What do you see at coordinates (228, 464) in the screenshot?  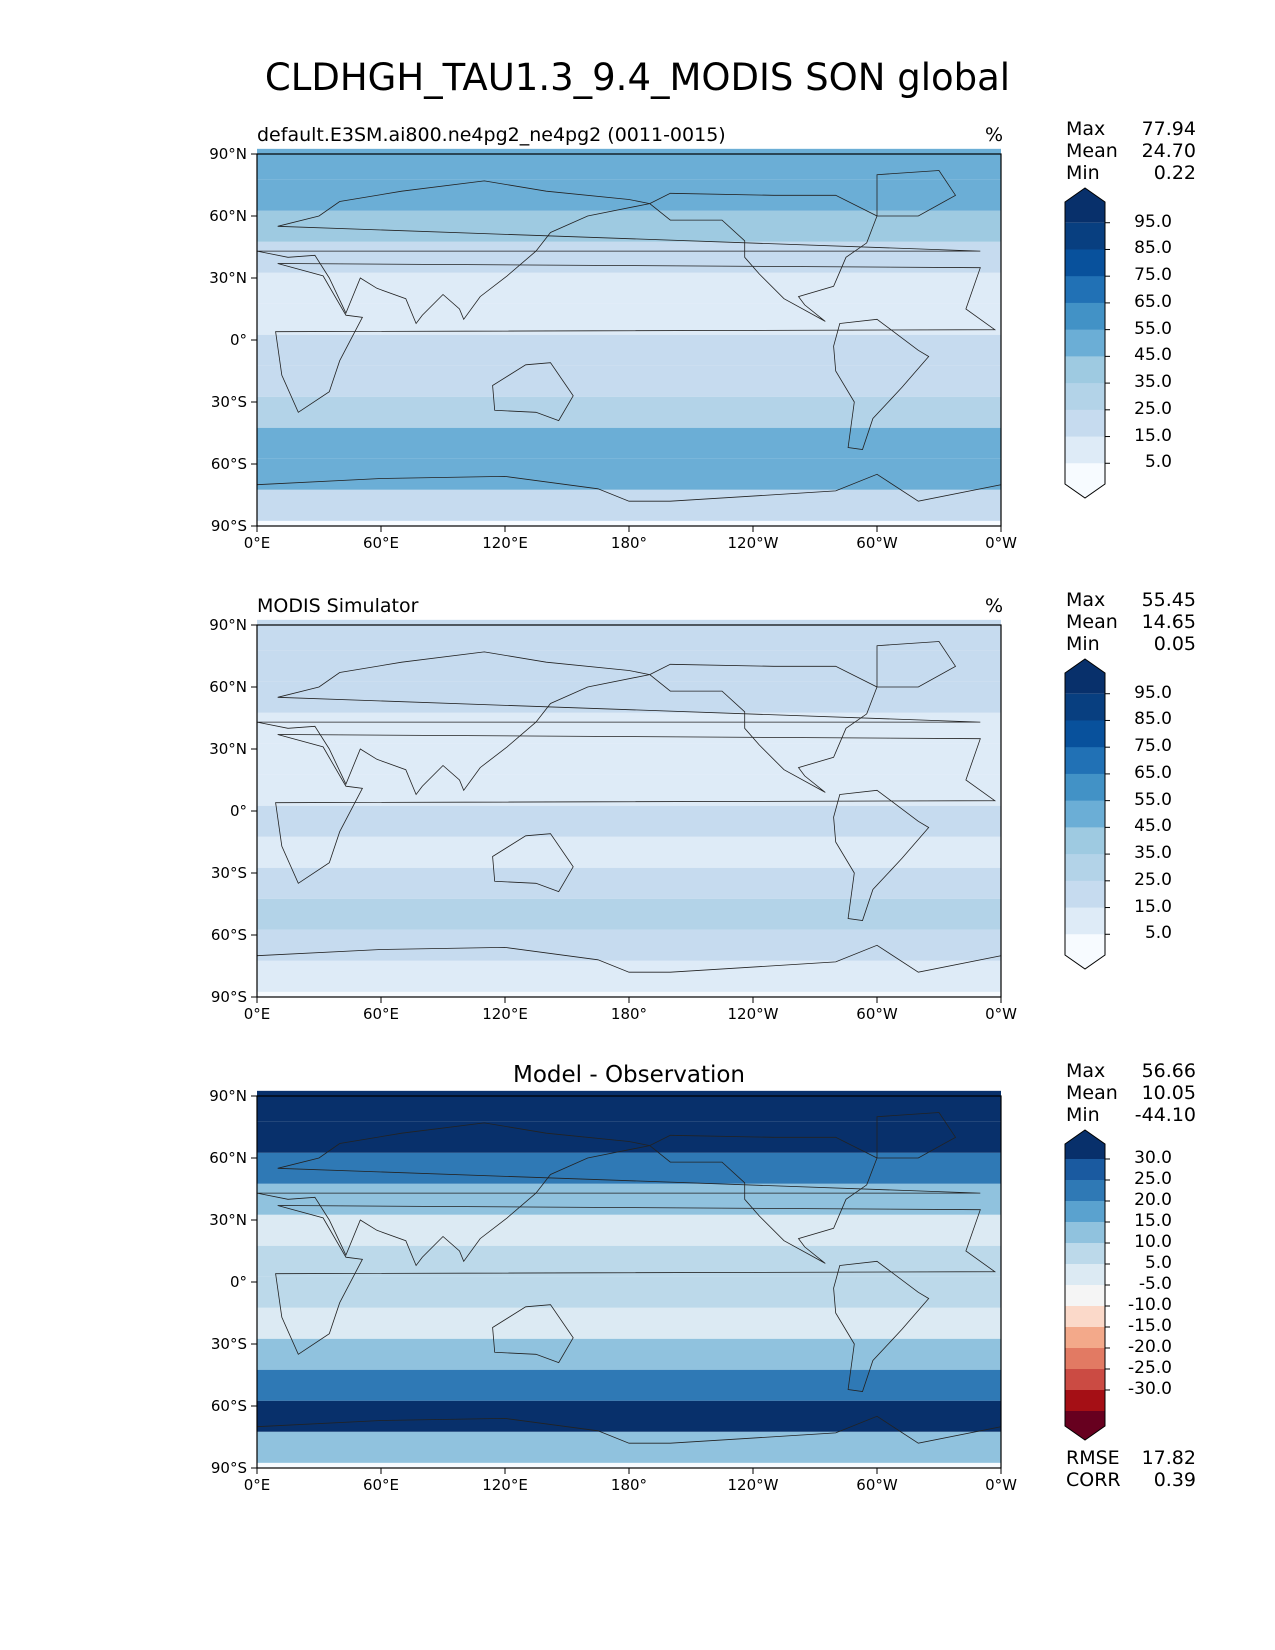 I see `y-tick-label: 60°S` at bounding box center [228, 464].